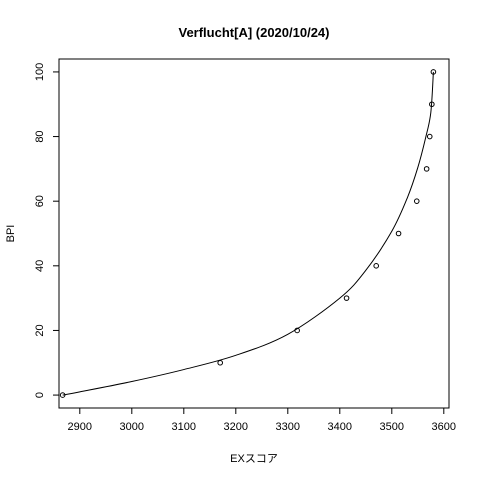 The width and height of the screenshot is (480, 480). Describe the element at coordinates (262, 420) in the screenshot. I see `x-axis: 2900 3000 3100 3200 3300 3400 3500 3600` at that location.